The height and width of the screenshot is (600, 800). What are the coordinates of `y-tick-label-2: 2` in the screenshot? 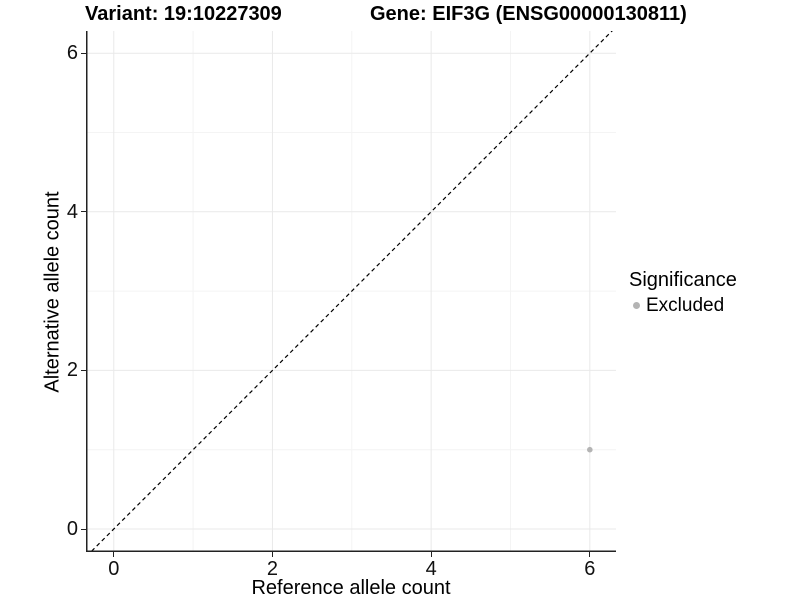 It's located at (72, 370).